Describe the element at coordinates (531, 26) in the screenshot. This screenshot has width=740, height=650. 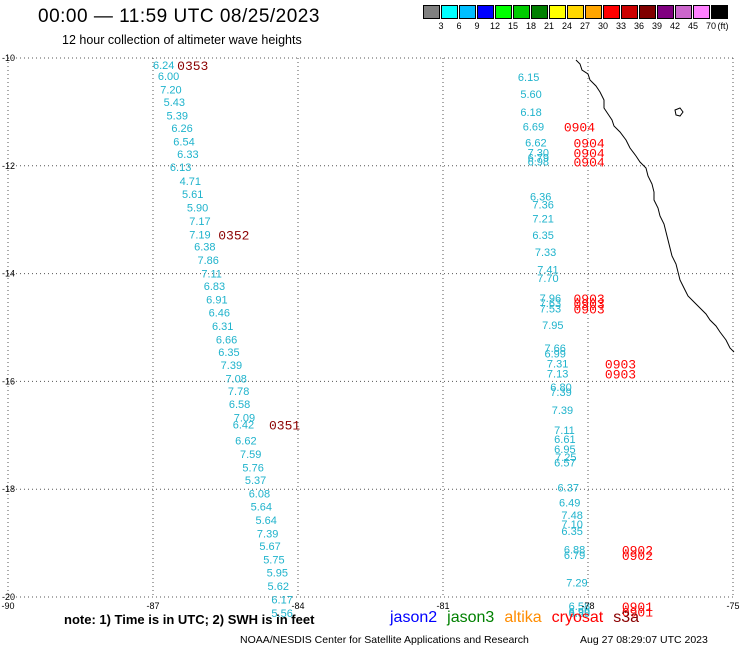
I see `colorbar-label: 18` at that location.